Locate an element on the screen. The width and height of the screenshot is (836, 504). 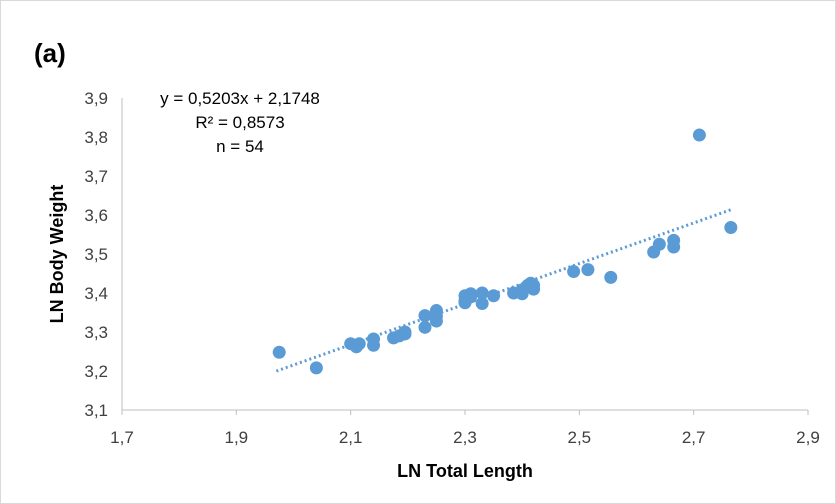
y-tick-label: 3,3 is located at coordinates (96, 332).